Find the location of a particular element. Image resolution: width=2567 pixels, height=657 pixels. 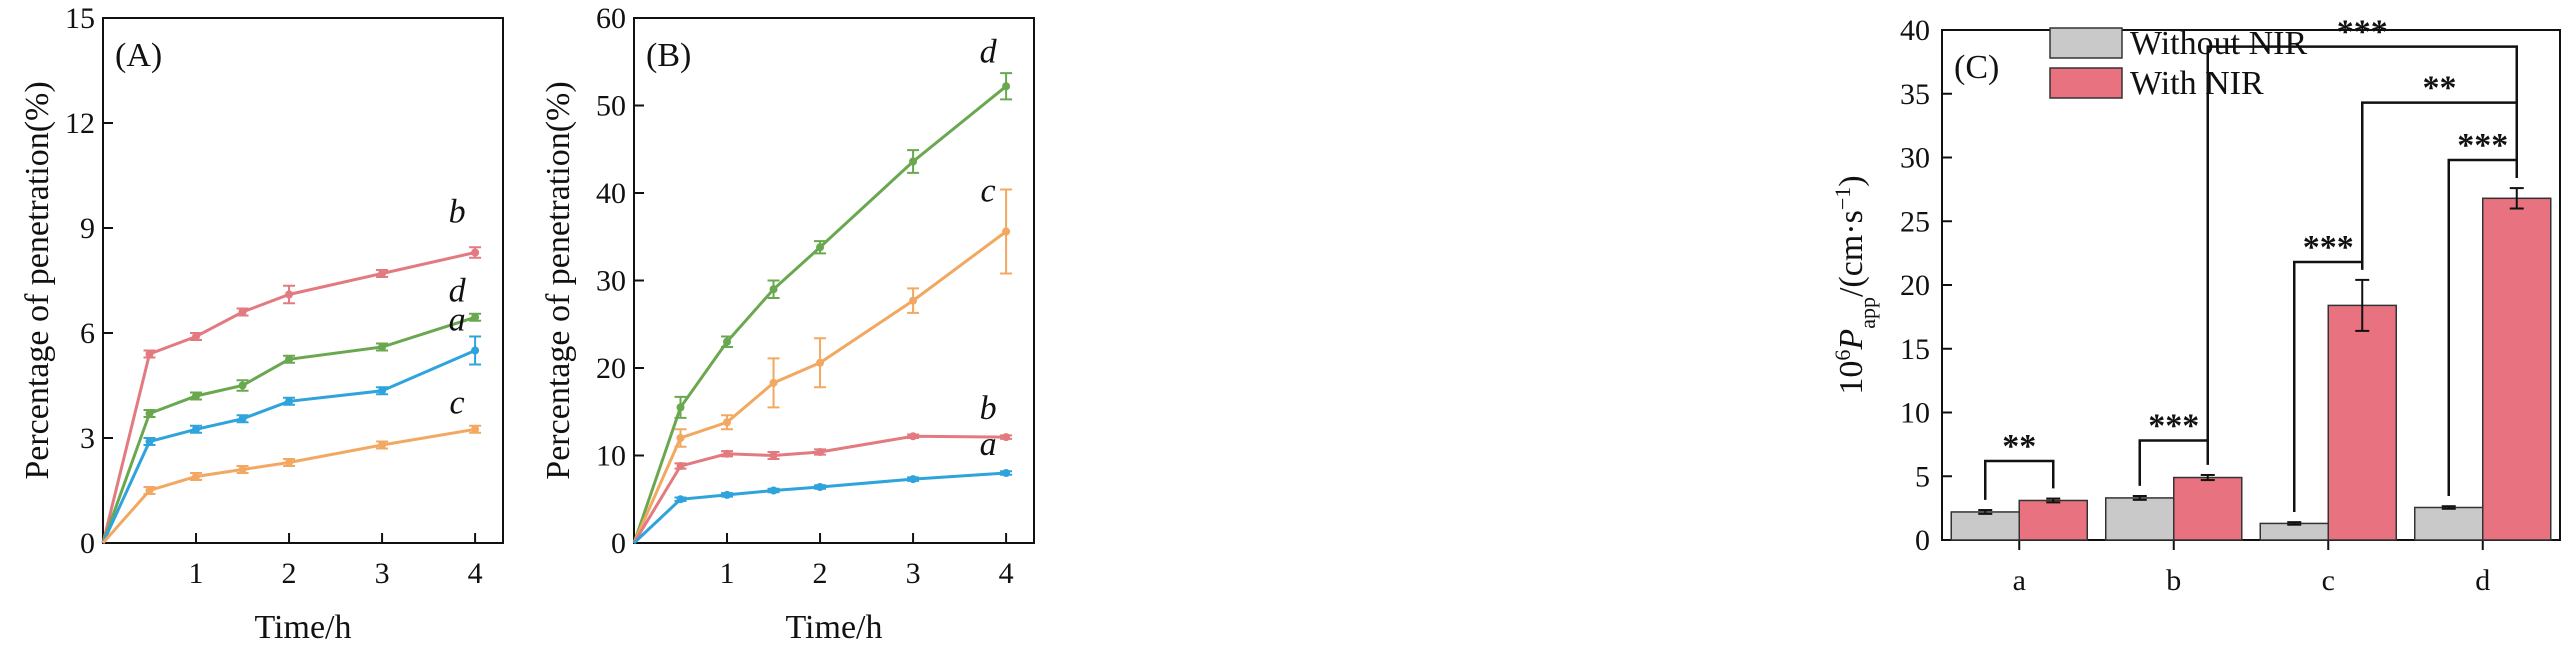

series-label: d is located at coordinates (458, 290).